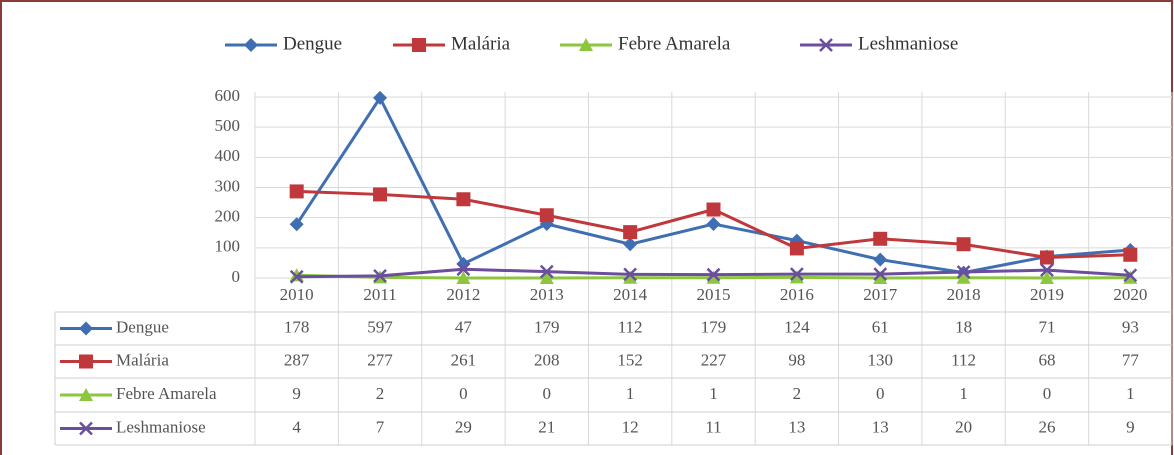 This screenshot has width=1174, height=455. I want to click on table-value: 597, so click(380, 326).